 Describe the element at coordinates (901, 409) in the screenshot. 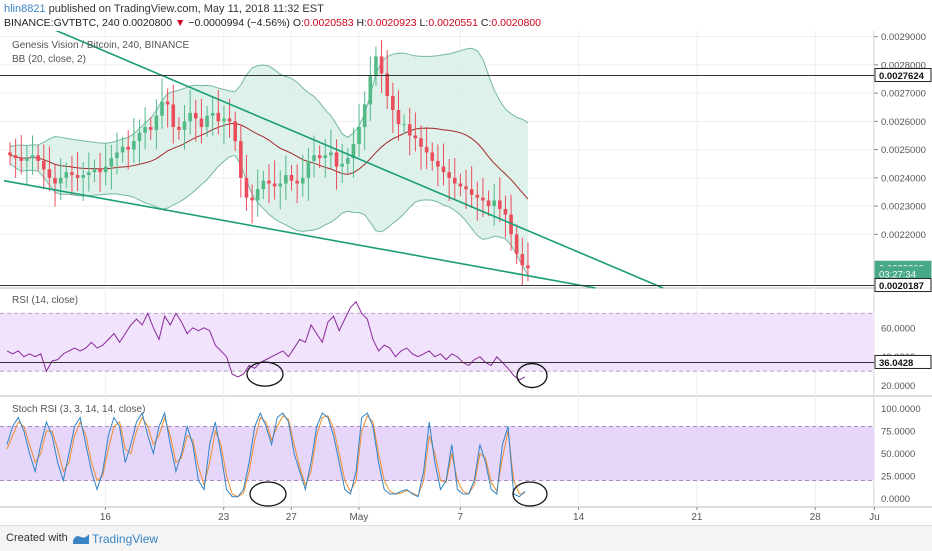

I see `stoch-tick-label: 100.0000` at that location.